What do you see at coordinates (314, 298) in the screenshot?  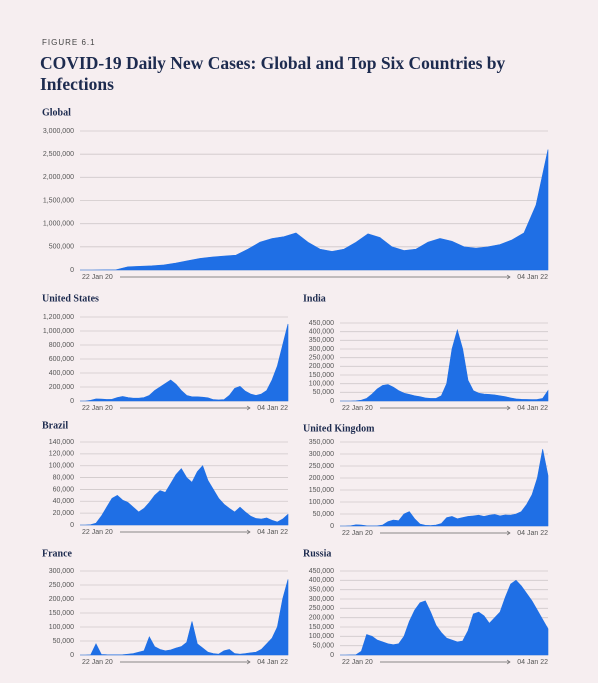 I see `chart-title: India` at bounding box center [314, 298].